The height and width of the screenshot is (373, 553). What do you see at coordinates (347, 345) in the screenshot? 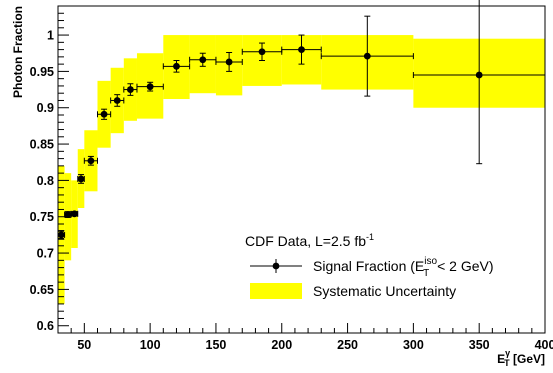
I see `x-tick-label: 250` at bounding box center [347, 345].